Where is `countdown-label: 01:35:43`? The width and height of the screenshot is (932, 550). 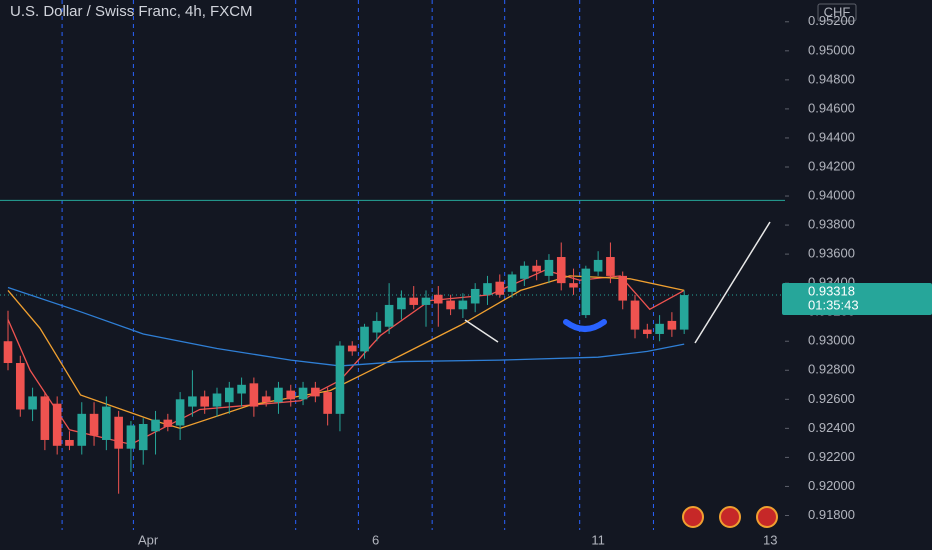 countdown-label: 01:35:43 is located at coordinates (833, 304).